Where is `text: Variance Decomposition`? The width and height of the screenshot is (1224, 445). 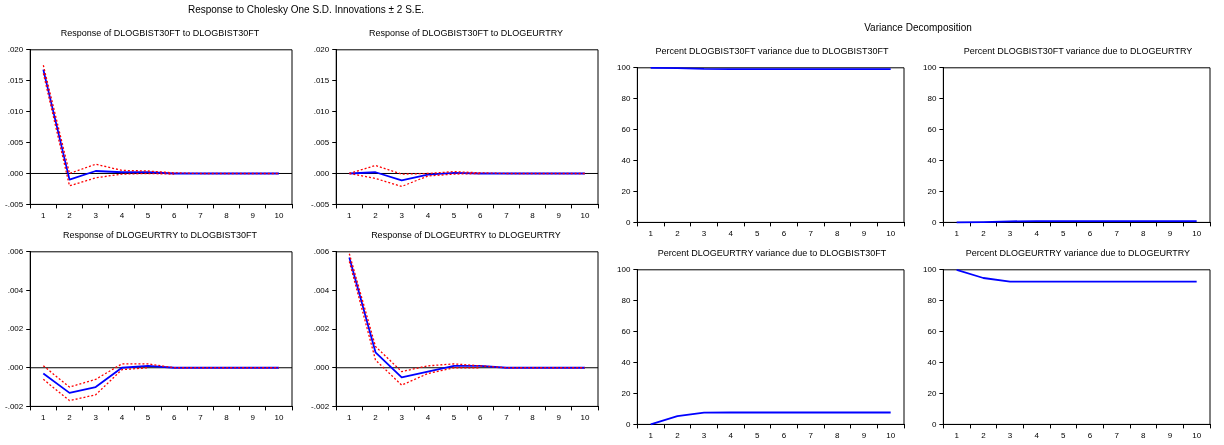
text: Variance Decomposition is located at coordinates (918, 27).